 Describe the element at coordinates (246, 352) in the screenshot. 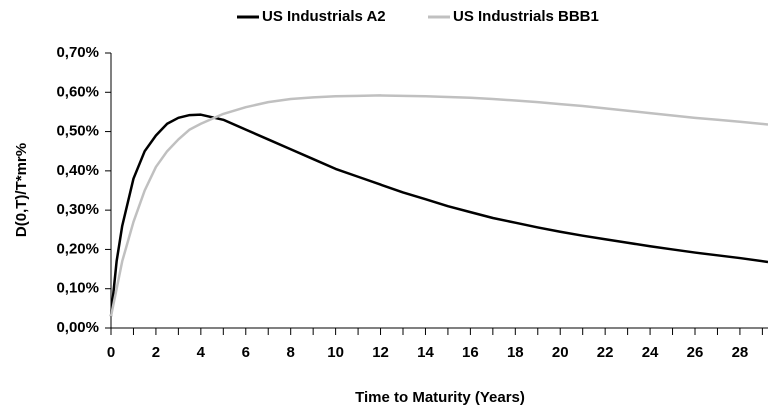

I see `x-tick-label: 6` at that location.